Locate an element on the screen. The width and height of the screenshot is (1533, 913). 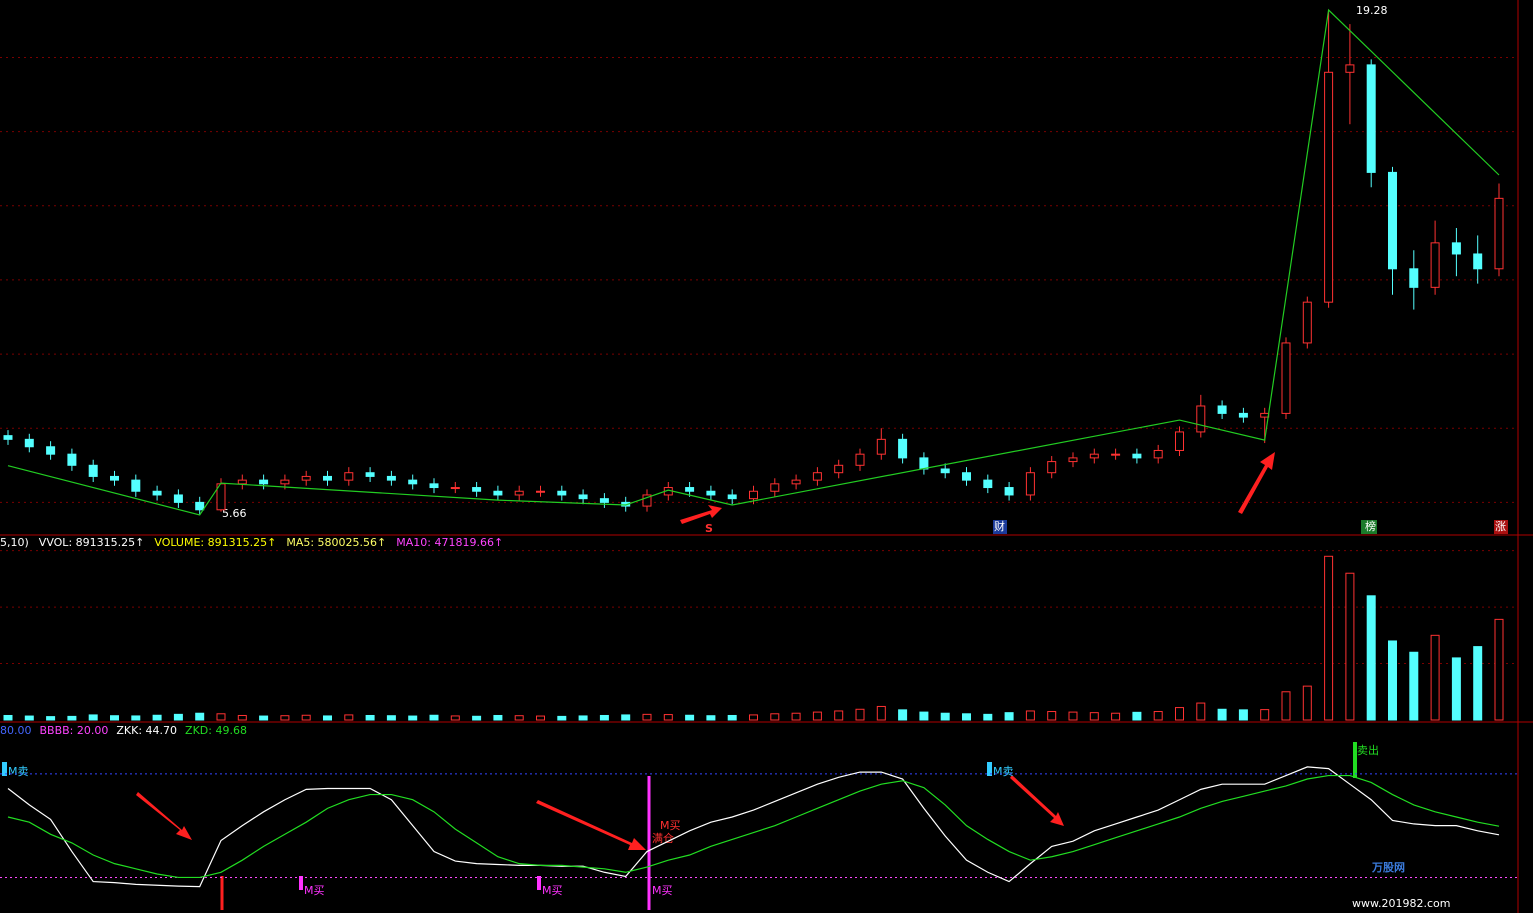
event-label: 涨 is located at coordinates (1500, 526).